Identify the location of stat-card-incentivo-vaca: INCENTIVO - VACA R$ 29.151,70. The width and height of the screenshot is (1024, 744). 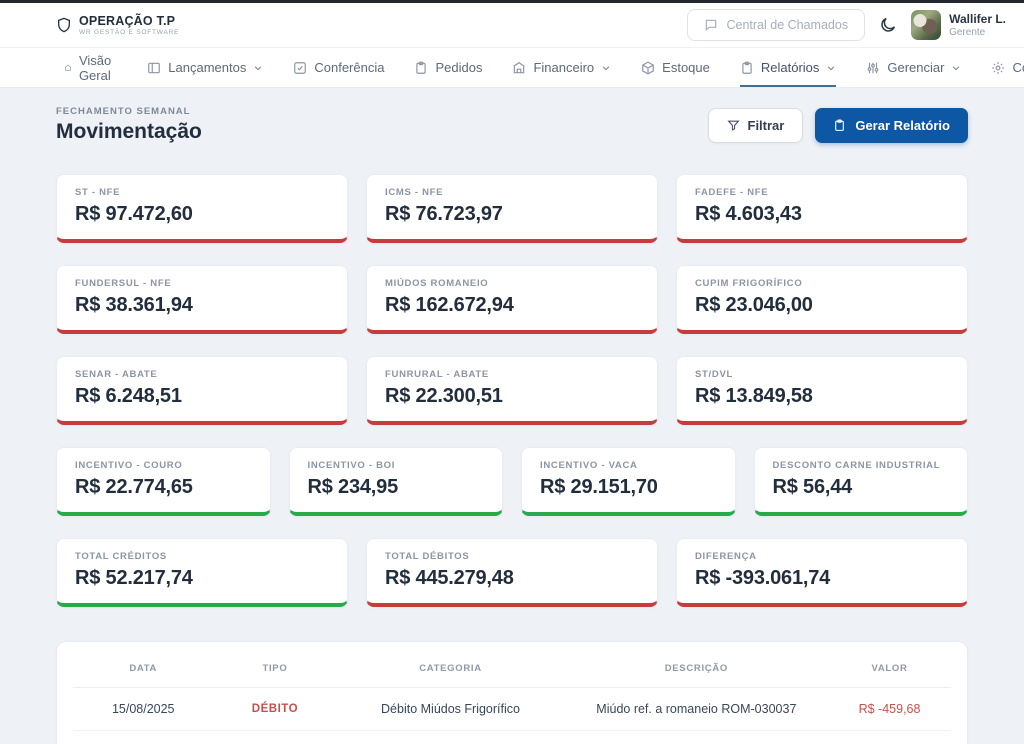
(628, 481).